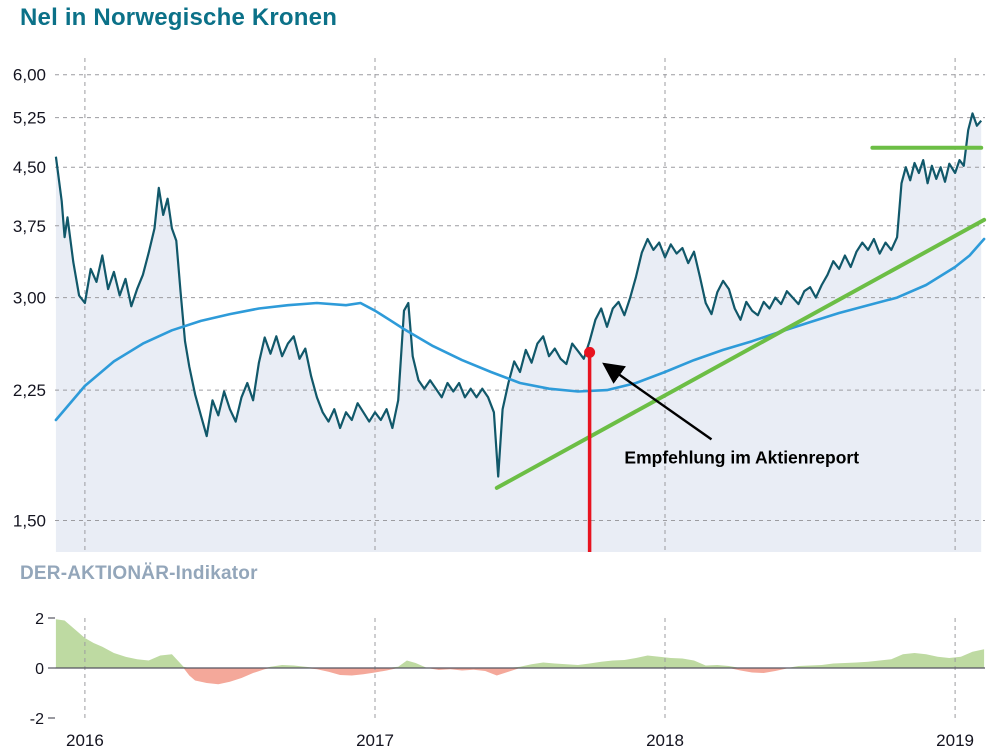  What do you see at coordinates (29, 390) in the screenshot?
I see `y-axis-label: 2,25` at bounding box center [29, 390].